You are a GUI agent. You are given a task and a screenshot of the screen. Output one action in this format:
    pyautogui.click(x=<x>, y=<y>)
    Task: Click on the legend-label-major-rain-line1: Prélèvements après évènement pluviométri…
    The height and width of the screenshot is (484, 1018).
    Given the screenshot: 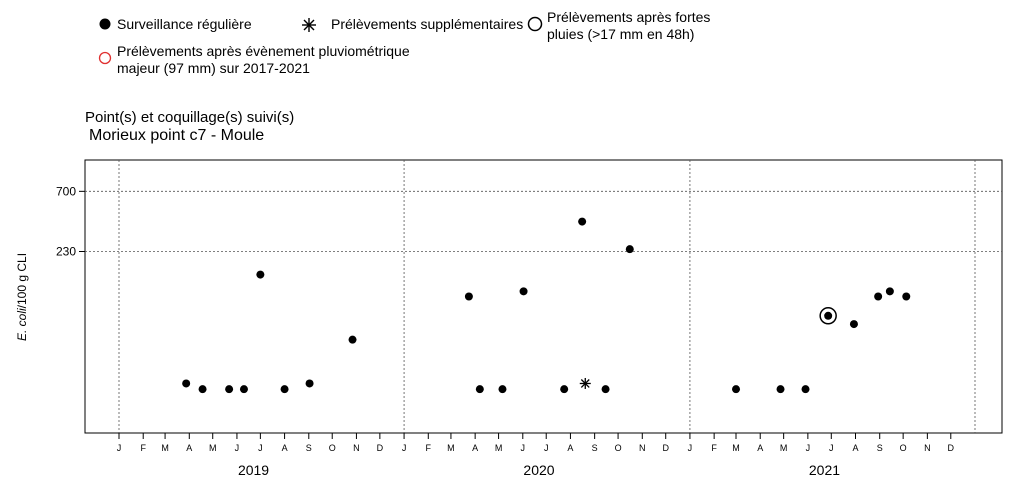 What is the action you would take?
    pyautogui.click(x=263, y=51)
    